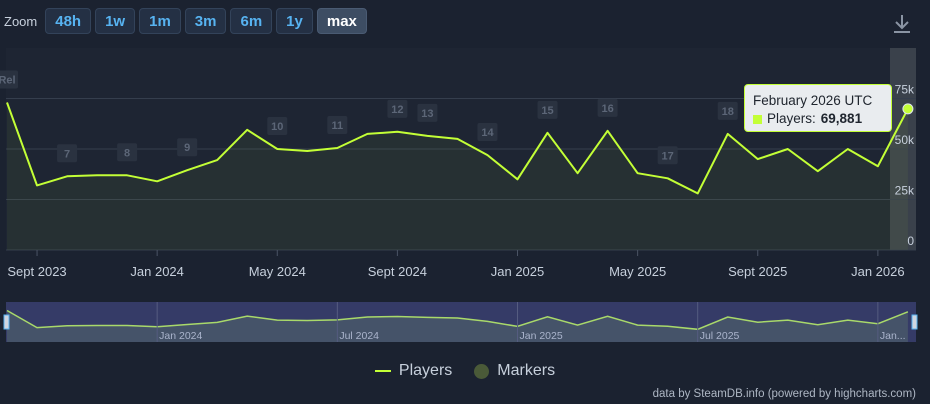  I want to click on marker-label: 18, so click(728, 112).